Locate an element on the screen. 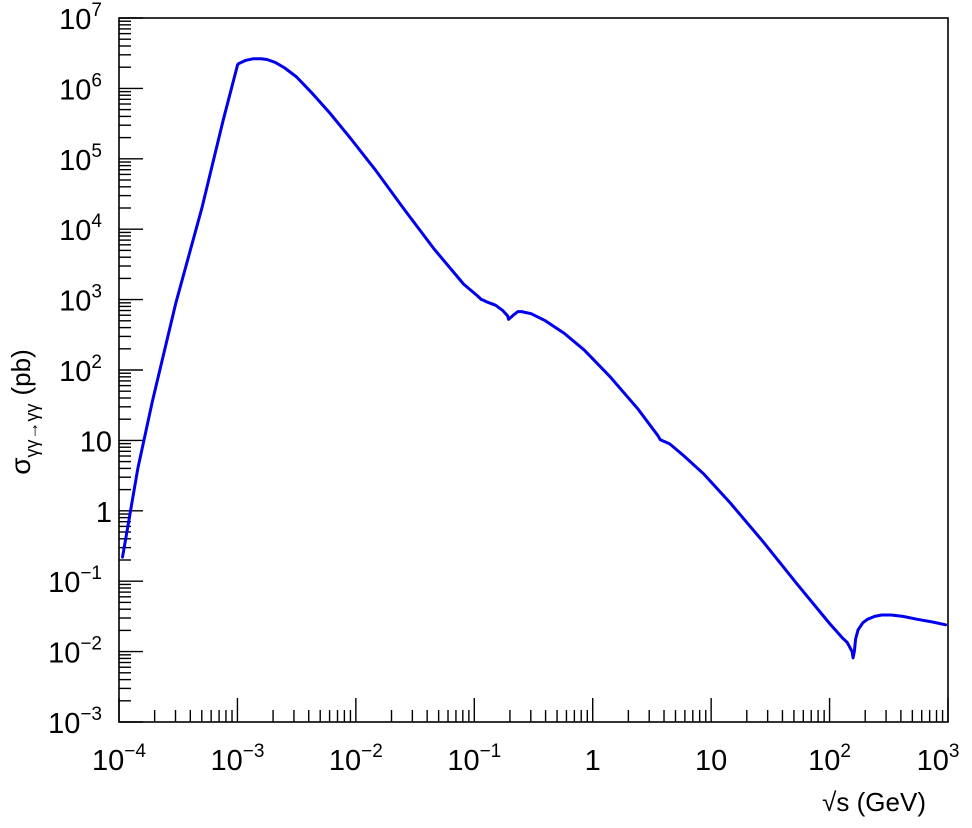 This screenshot has height=828, width=972. x-tick-label: 10 is located at coordinates (711, 761).